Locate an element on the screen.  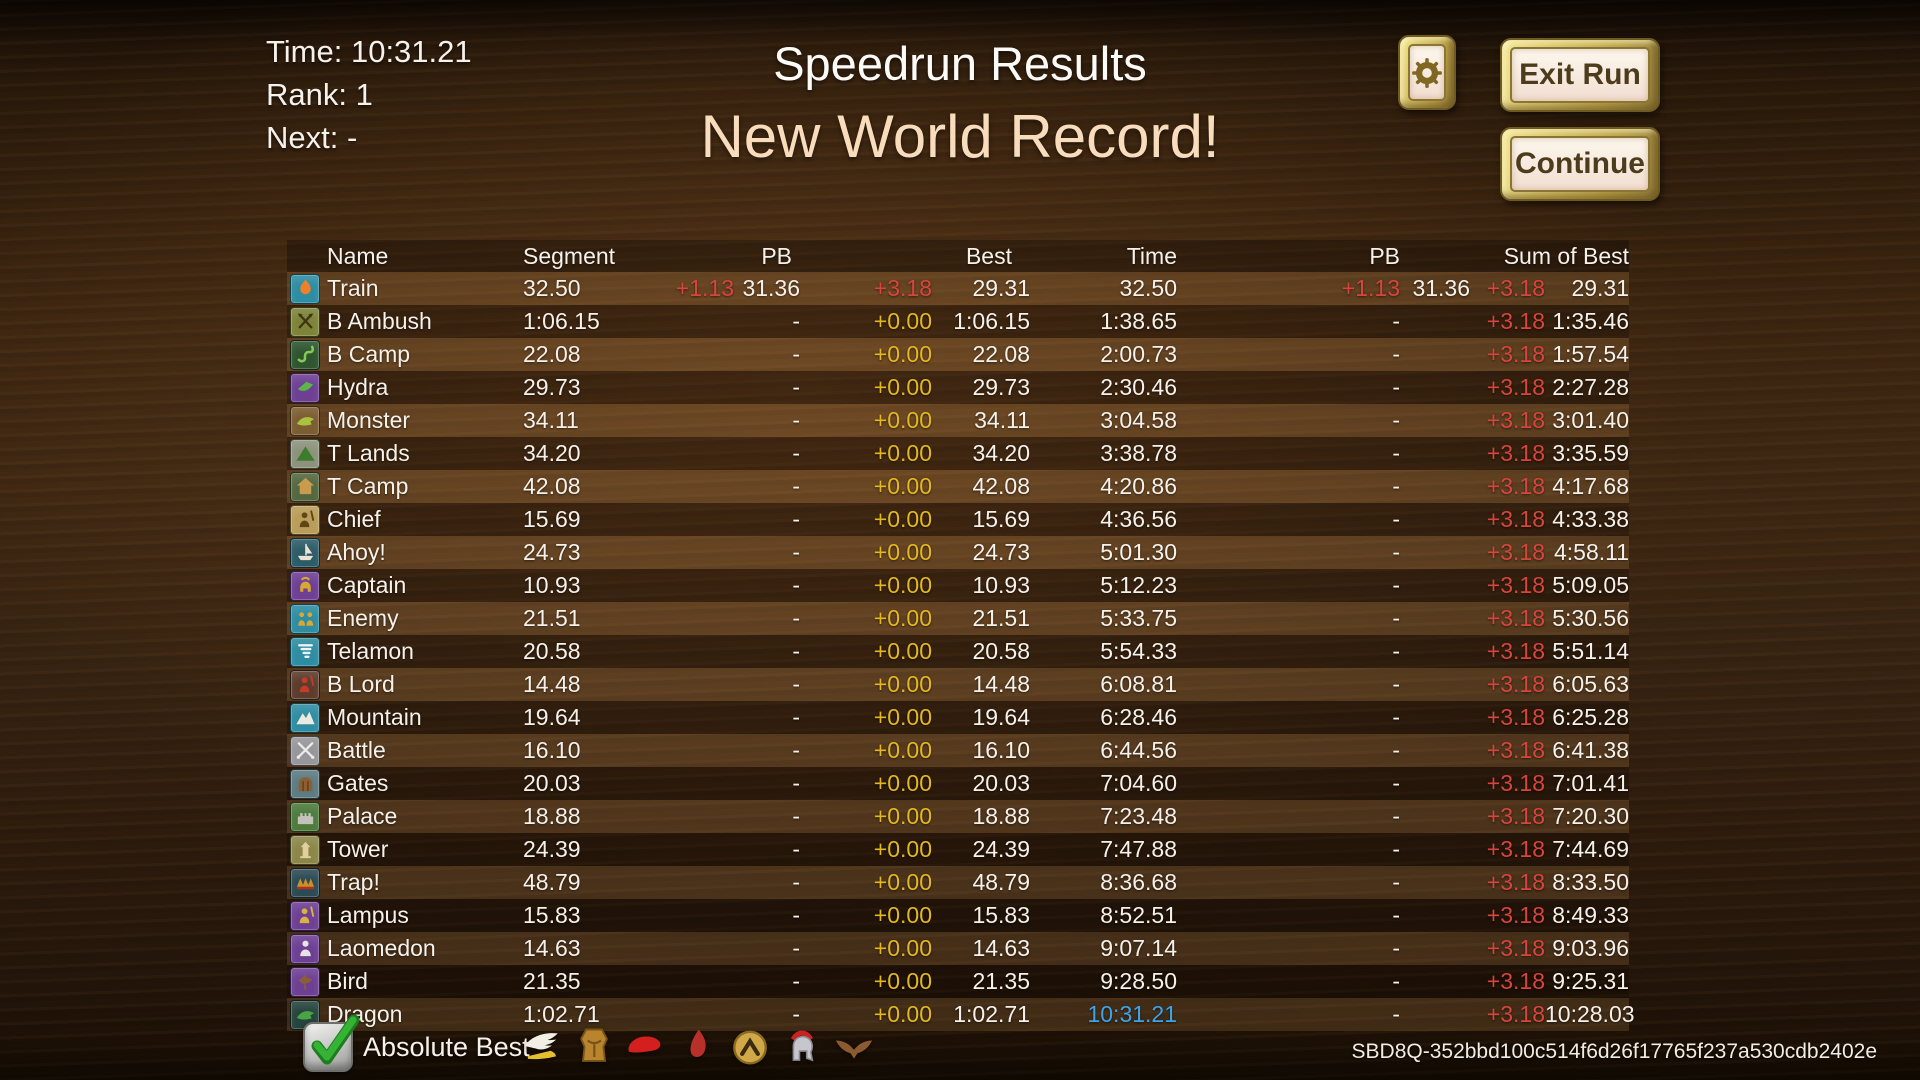
segment-time: 22.08 is located at coordinates (552, 354).